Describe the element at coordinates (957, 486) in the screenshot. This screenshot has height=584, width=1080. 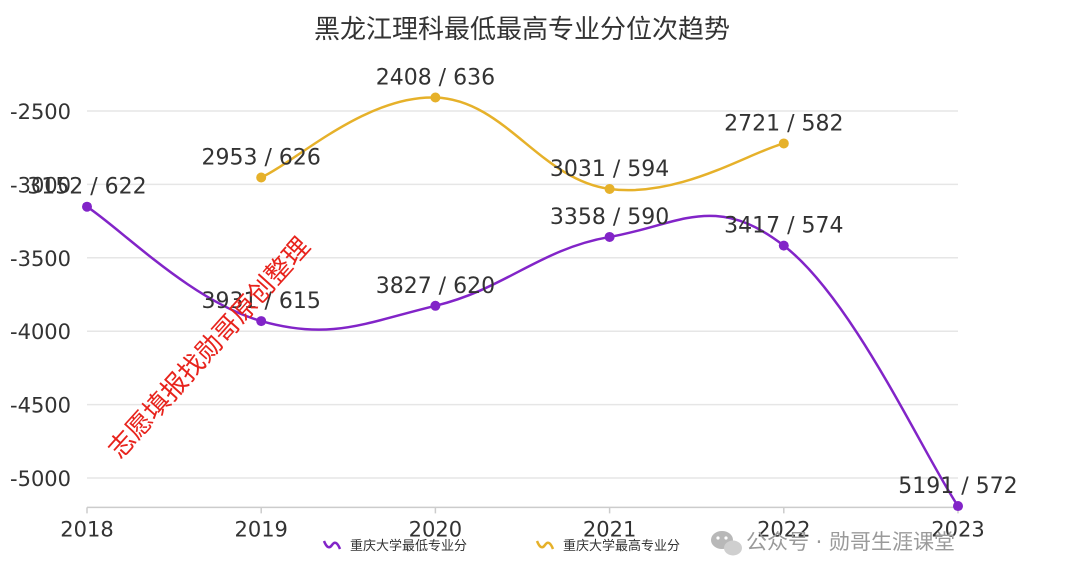
I see `data-label: 5191 / 572` at that location.